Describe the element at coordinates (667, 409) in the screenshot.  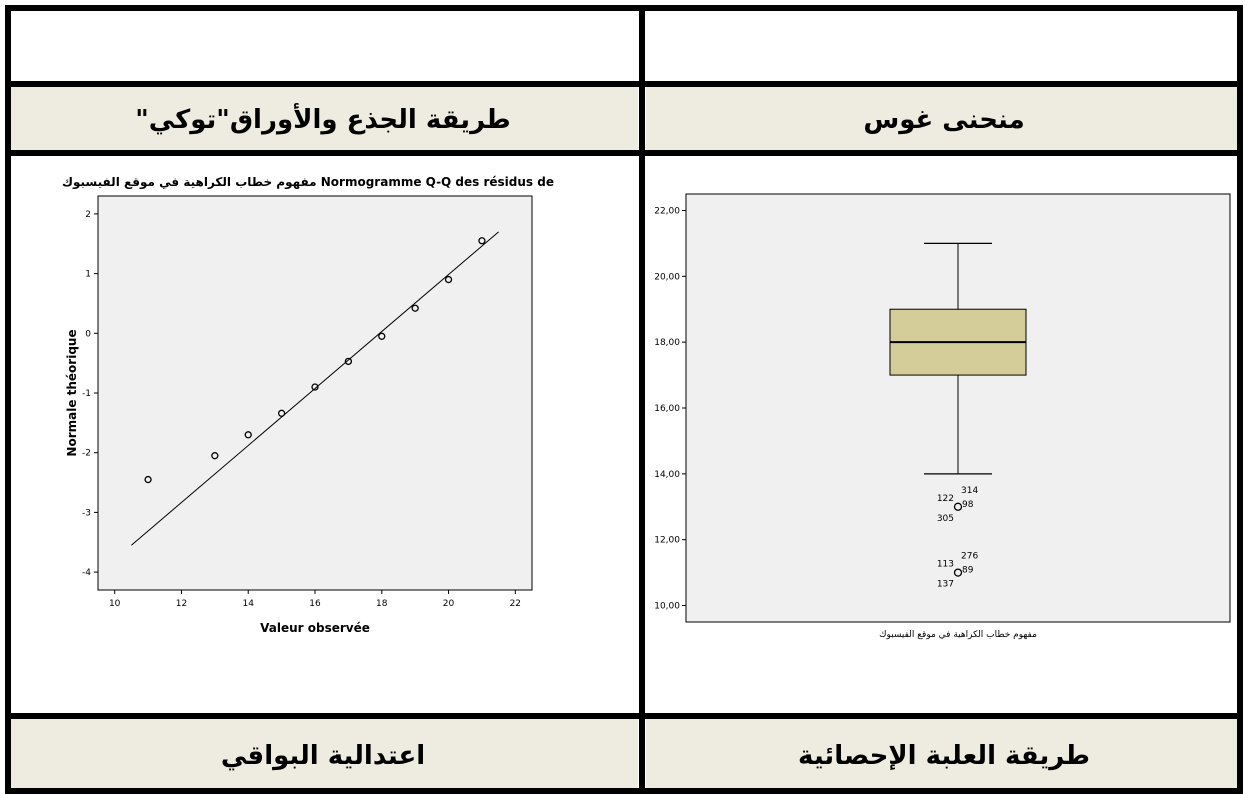
I see `box-y-tick-label: 16,00` at that location.